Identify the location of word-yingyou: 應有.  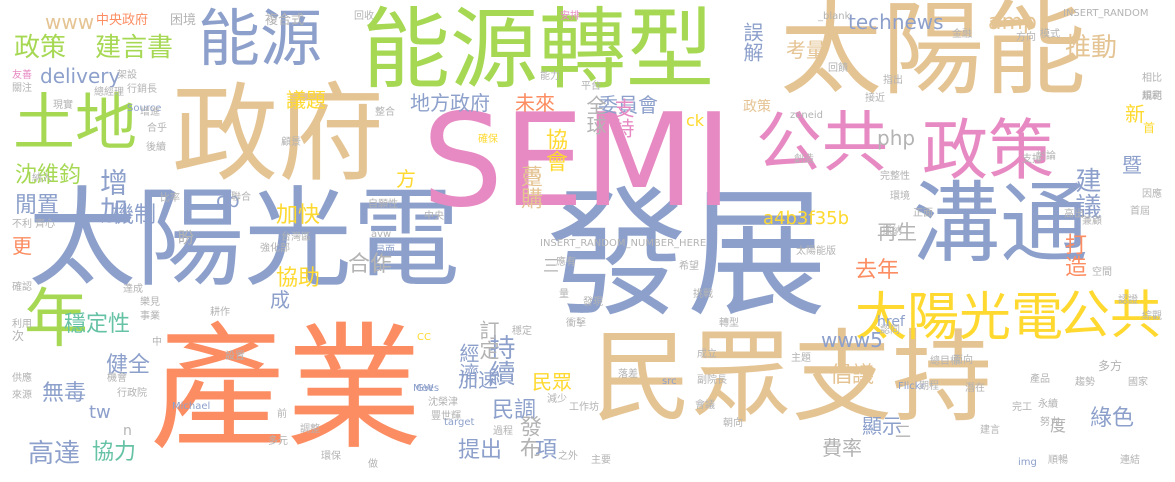
(566, 262).